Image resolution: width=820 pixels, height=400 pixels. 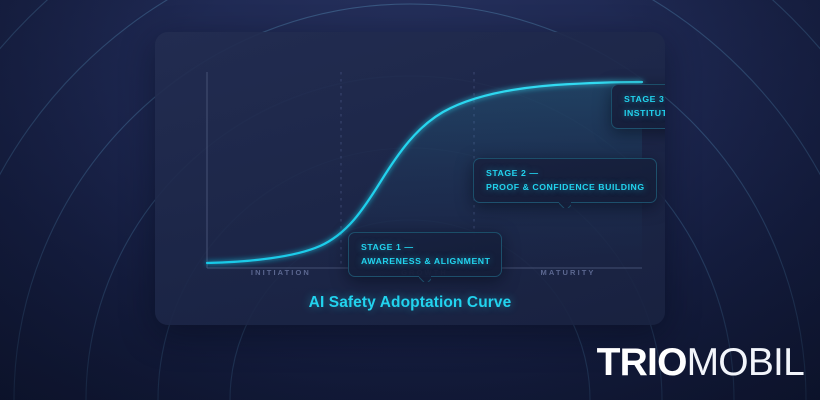 I want to click on callout-stage-1-line2: AWARENESS & ALIGNMENT, so click(x=426, y=260).